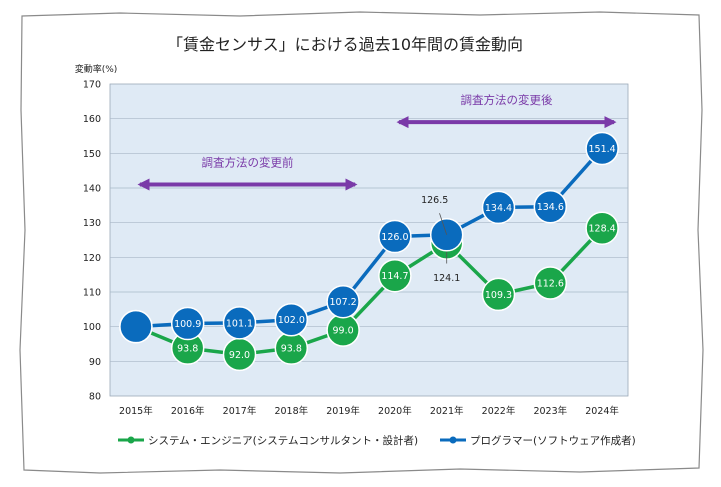  What do you see at coordinates (443, 224) in the screenshot?
I see `leader-line` at bounding box center [443, 224].